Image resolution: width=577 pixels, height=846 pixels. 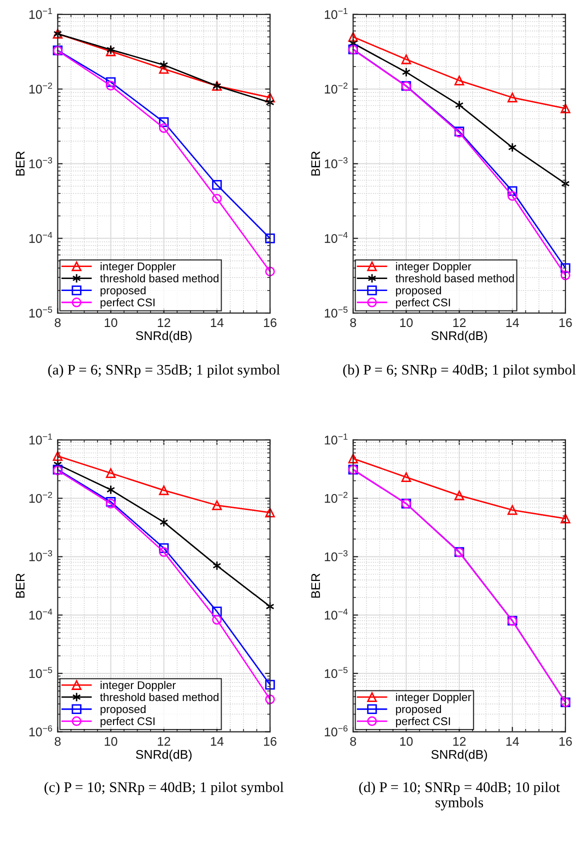 What do you see at coordinates (459, 371) in the screenshot?
I see `text: (b) P = 6; SNRp = 40dB; 1 pilot symbol` at bounding box center [459, 371].